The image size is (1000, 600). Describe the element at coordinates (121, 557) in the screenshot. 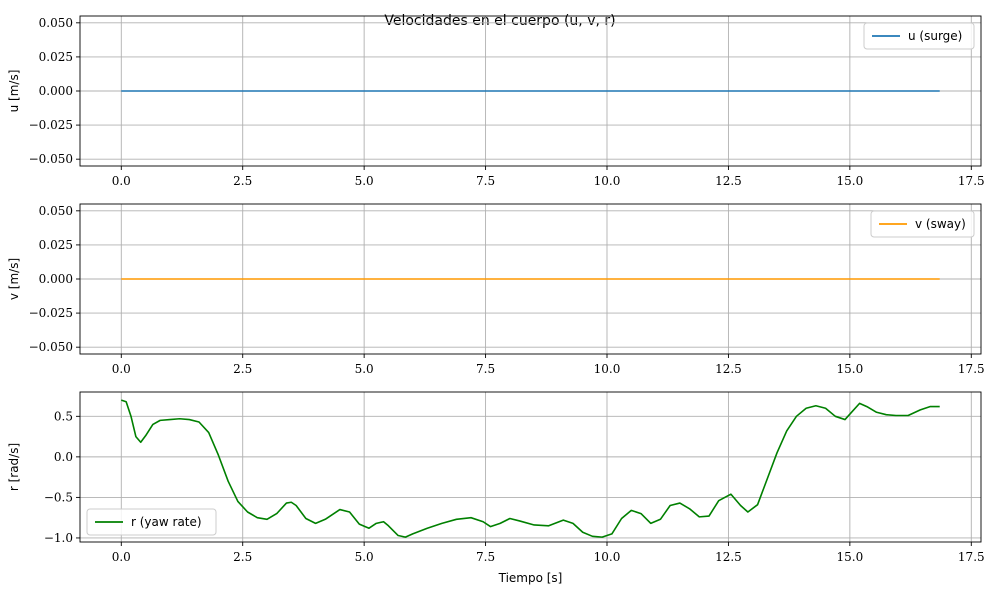

I see `chart-2-xtick-label-0: 0.0` at that location.